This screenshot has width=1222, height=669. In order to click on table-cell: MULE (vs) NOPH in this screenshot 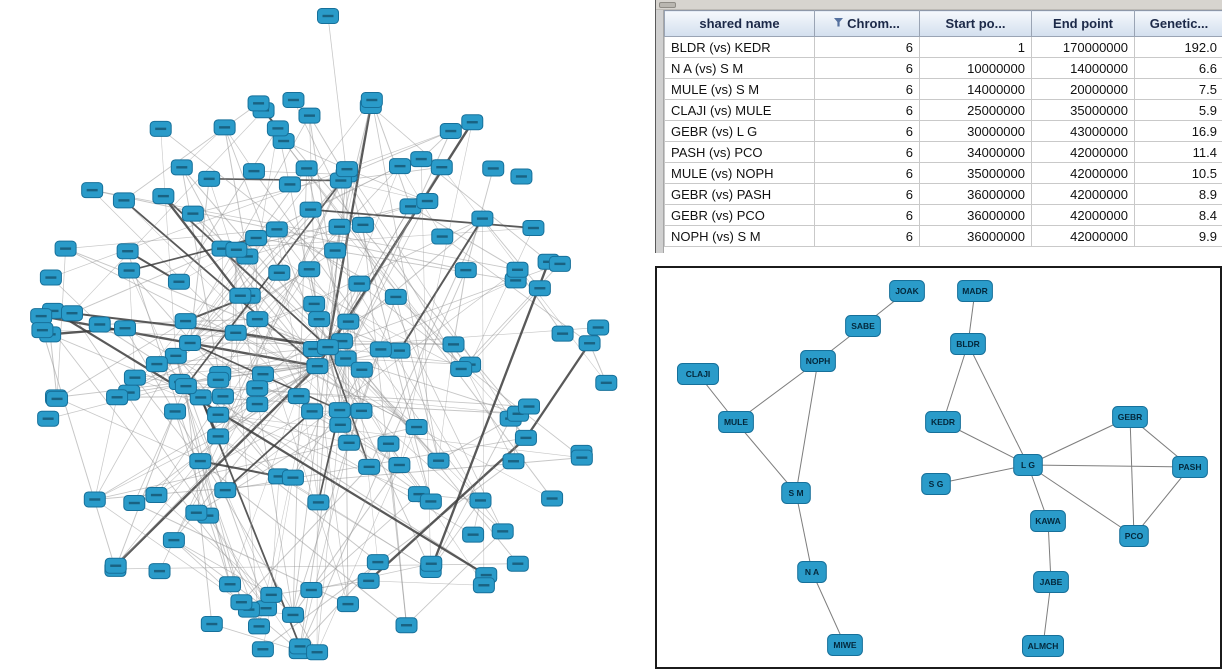, I will do `click(739, 173)`.